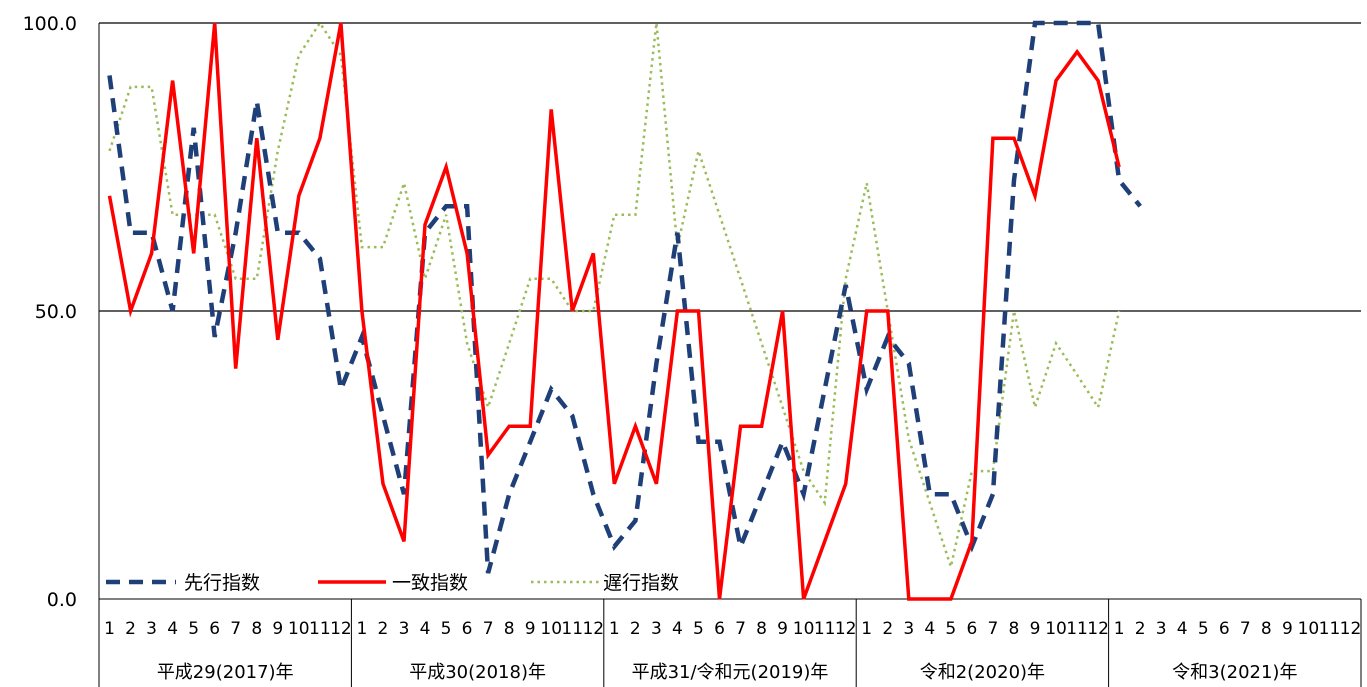  Describe the element at coordinates (982, 672) in the screenshot. I see `year-group-label: 令和2(2020)年` at that location.